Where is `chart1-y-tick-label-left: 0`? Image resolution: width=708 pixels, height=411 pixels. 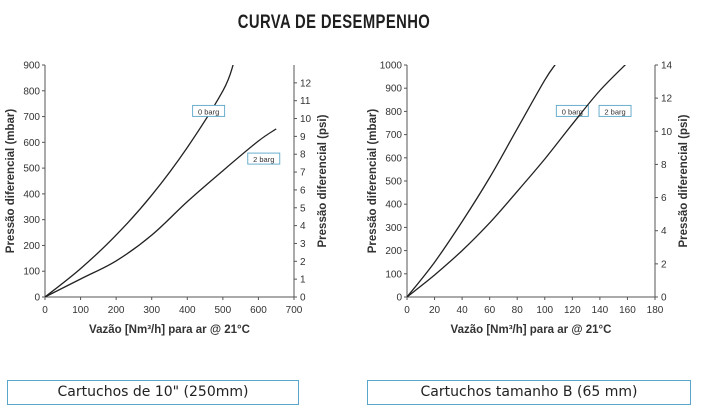 chart1-y-tick-label-left: 0 is located at coordinates (37, 298).